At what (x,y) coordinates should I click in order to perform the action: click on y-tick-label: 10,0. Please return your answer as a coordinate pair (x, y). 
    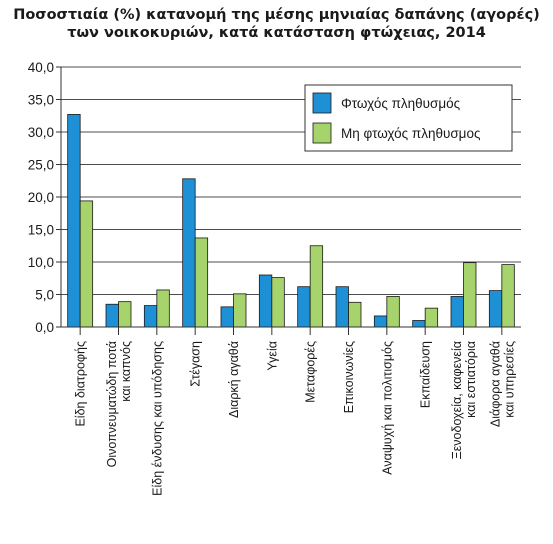
    Looking at the image, I should click on (41, 262).